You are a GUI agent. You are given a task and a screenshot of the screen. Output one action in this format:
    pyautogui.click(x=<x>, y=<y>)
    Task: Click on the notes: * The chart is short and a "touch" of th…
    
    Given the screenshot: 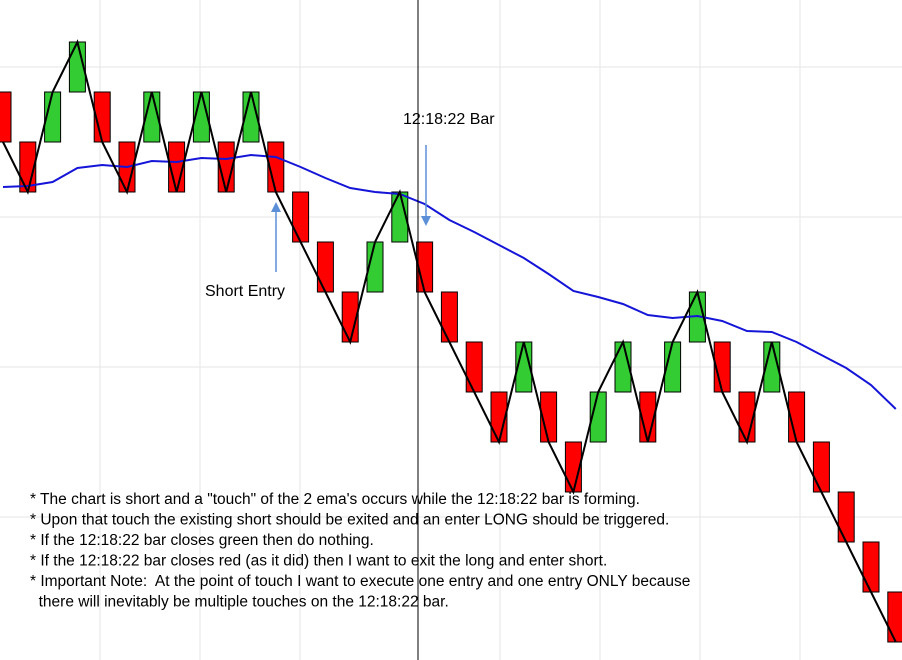 What is the action you would take?
    pyautogui.click(x=360, y=551)
    